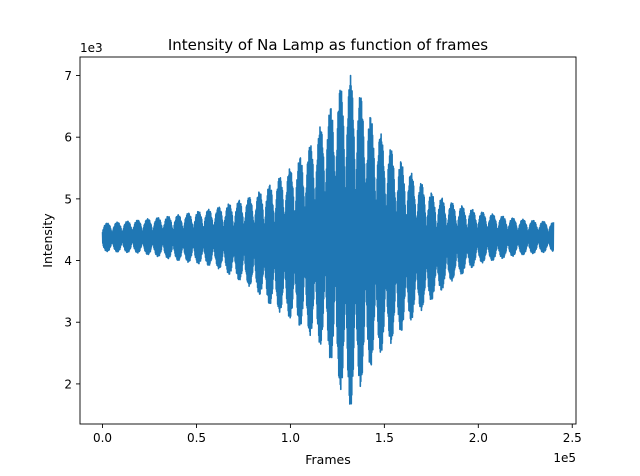  What do you see at coordinates (290, 438) in the screenshot?
I see `x-tick-label: 1.0` at bounding box center [290, 438].